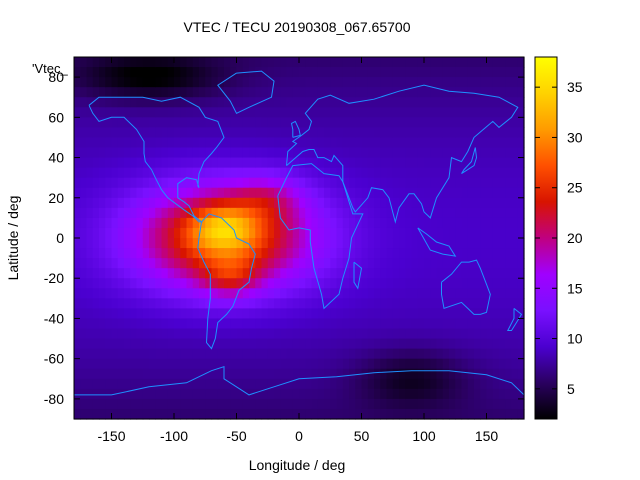 The width and height of the screenshot is (640, 480). Describe the element at coordinates (56, 117) in the screenshot. I see `y-tick-label: 60` at that location.